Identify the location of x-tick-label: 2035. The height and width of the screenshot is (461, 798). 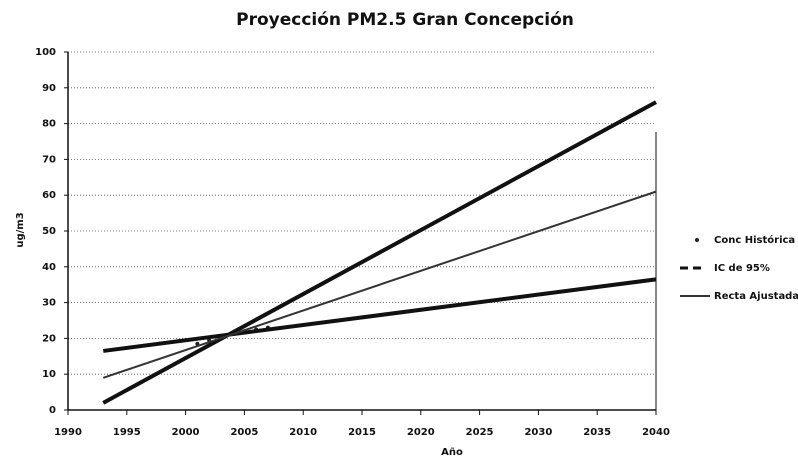
(597, 432).